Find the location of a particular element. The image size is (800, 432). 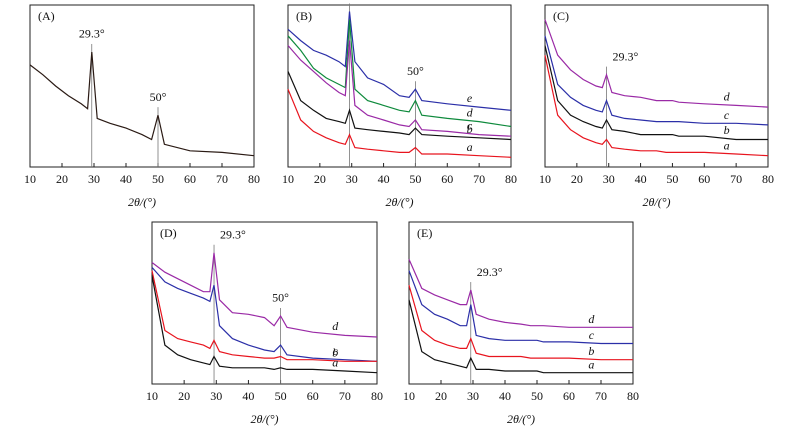

panel-label: (C) is located at coordinates (561, 16).